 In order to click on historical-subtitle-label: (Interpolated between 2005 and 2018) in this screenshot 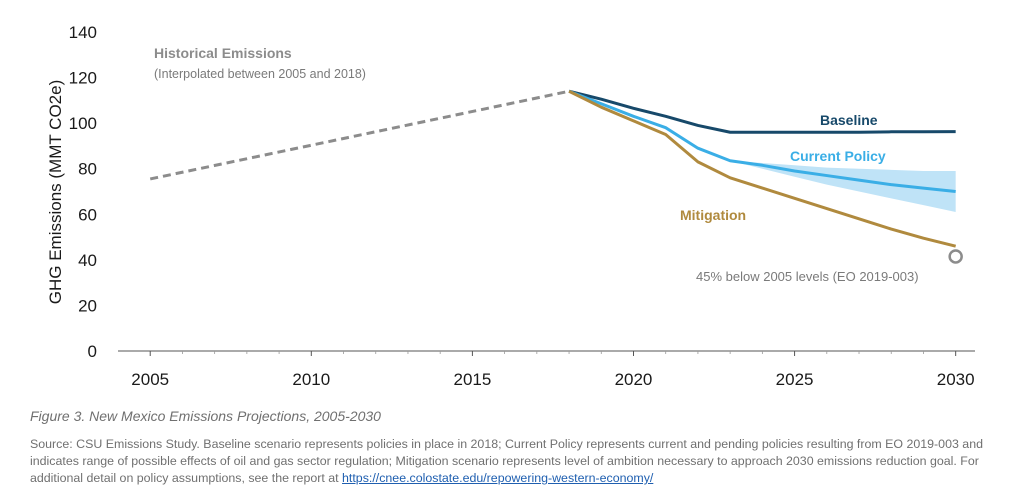, I will do `click(260, 74)`.